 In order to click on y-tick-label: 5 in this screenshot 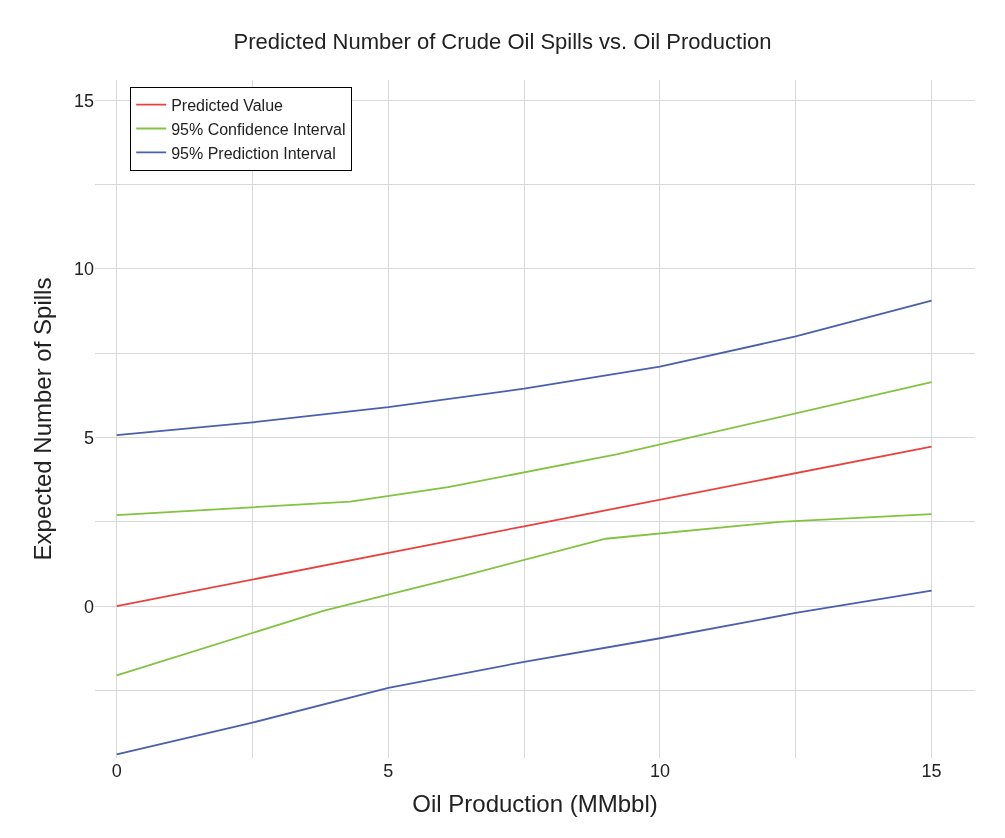, I will do `click(88, 437)`.